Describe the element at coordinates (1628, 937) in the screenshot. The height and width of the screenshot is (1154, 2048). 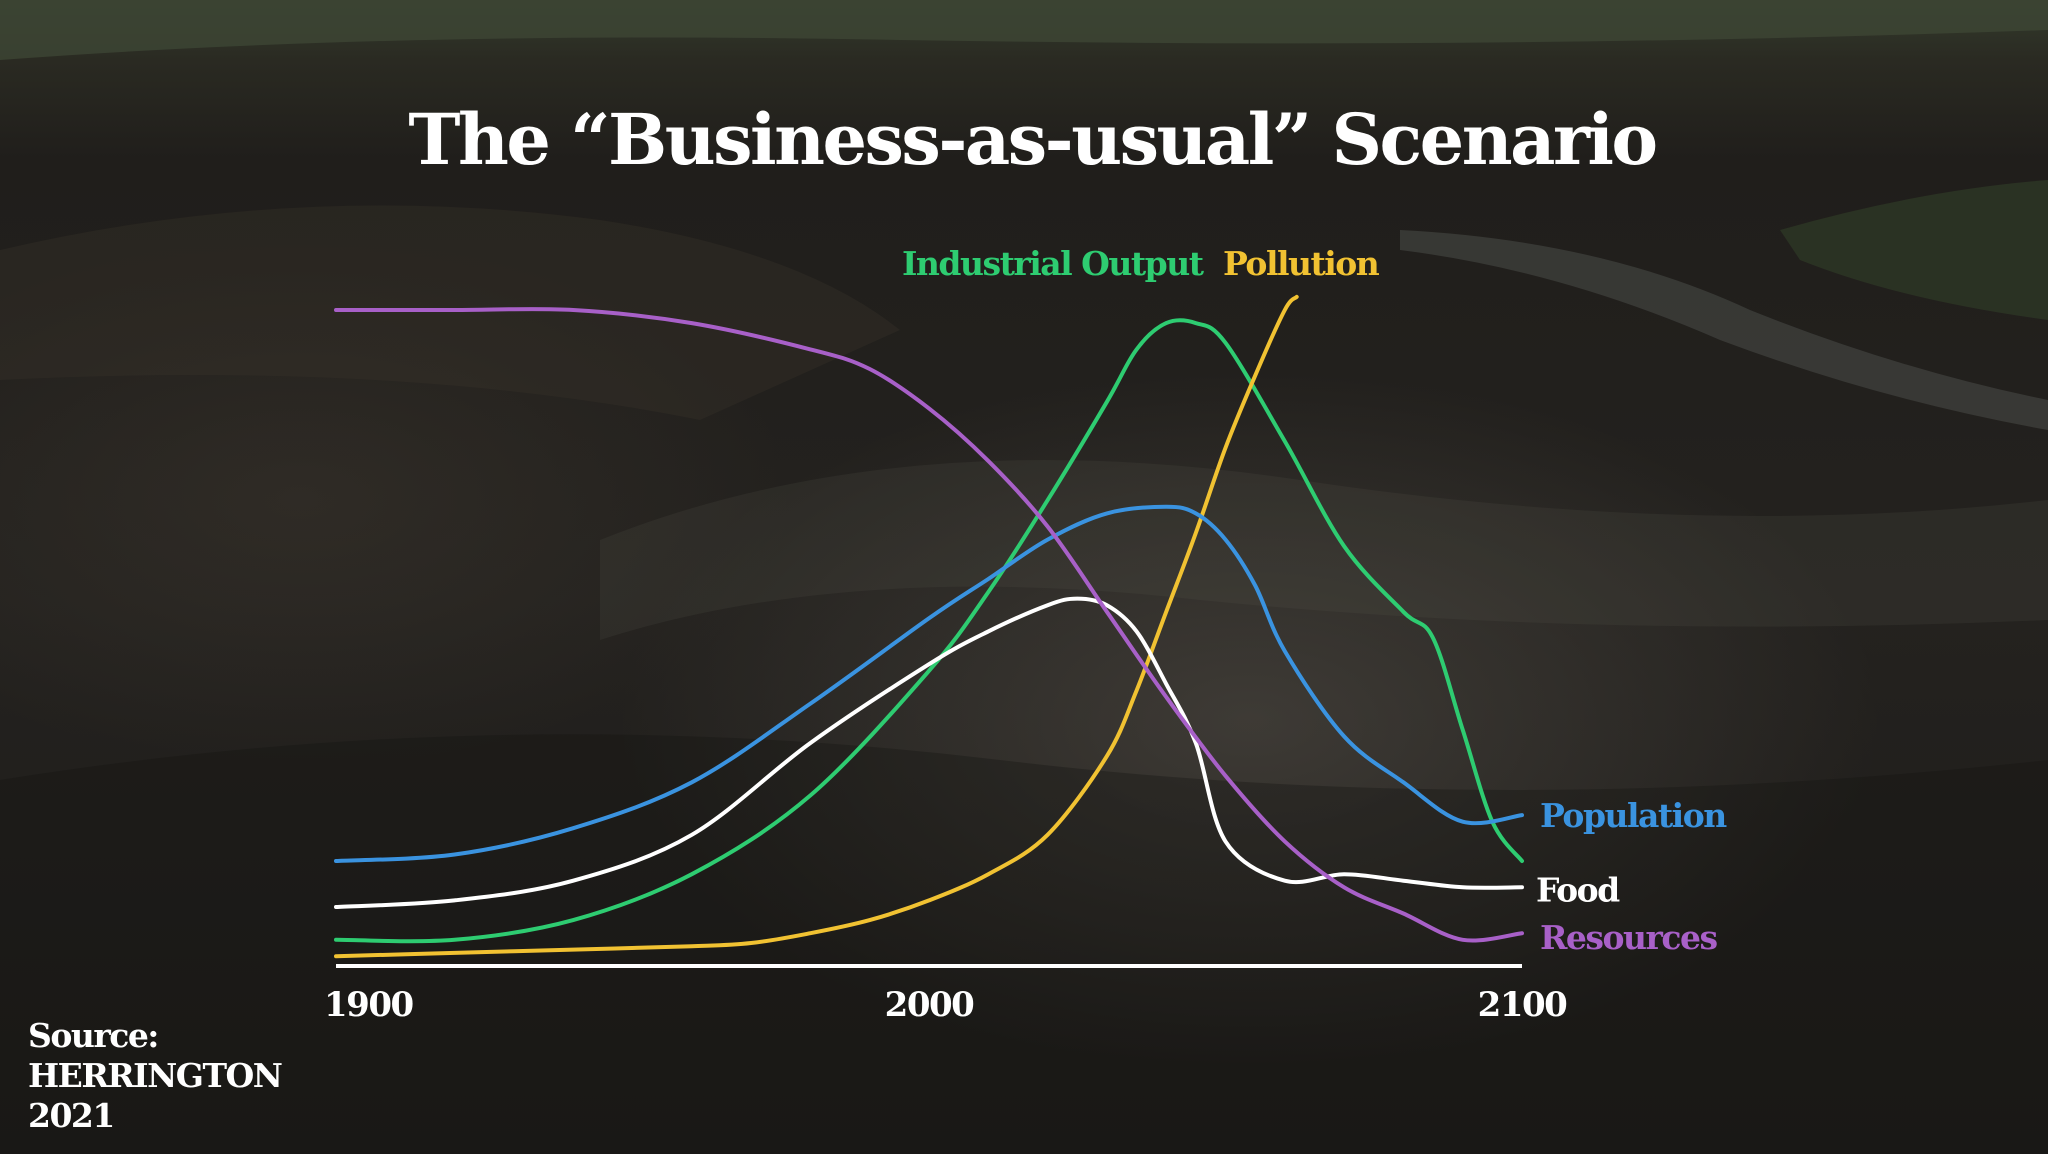
I see `series-label-resources: Resources` at that location.